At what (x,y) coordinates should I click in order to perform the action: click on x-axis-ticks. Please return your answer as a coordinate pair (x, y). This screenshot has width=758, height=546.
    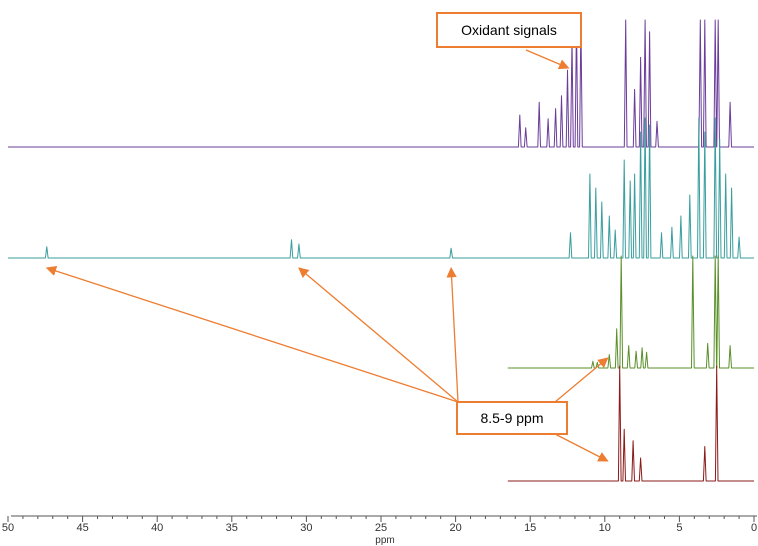
    Looking at the image, I should click on (381, 519).